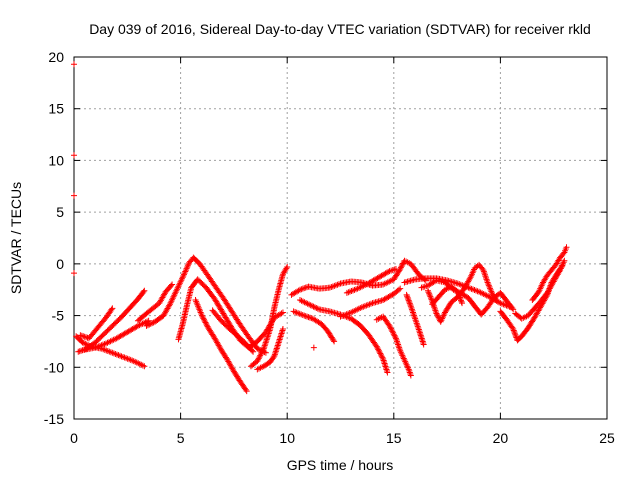  Describe the element at coordinates (56, 160) in the screenshot. I see `y-tick-label: 10` at that location.